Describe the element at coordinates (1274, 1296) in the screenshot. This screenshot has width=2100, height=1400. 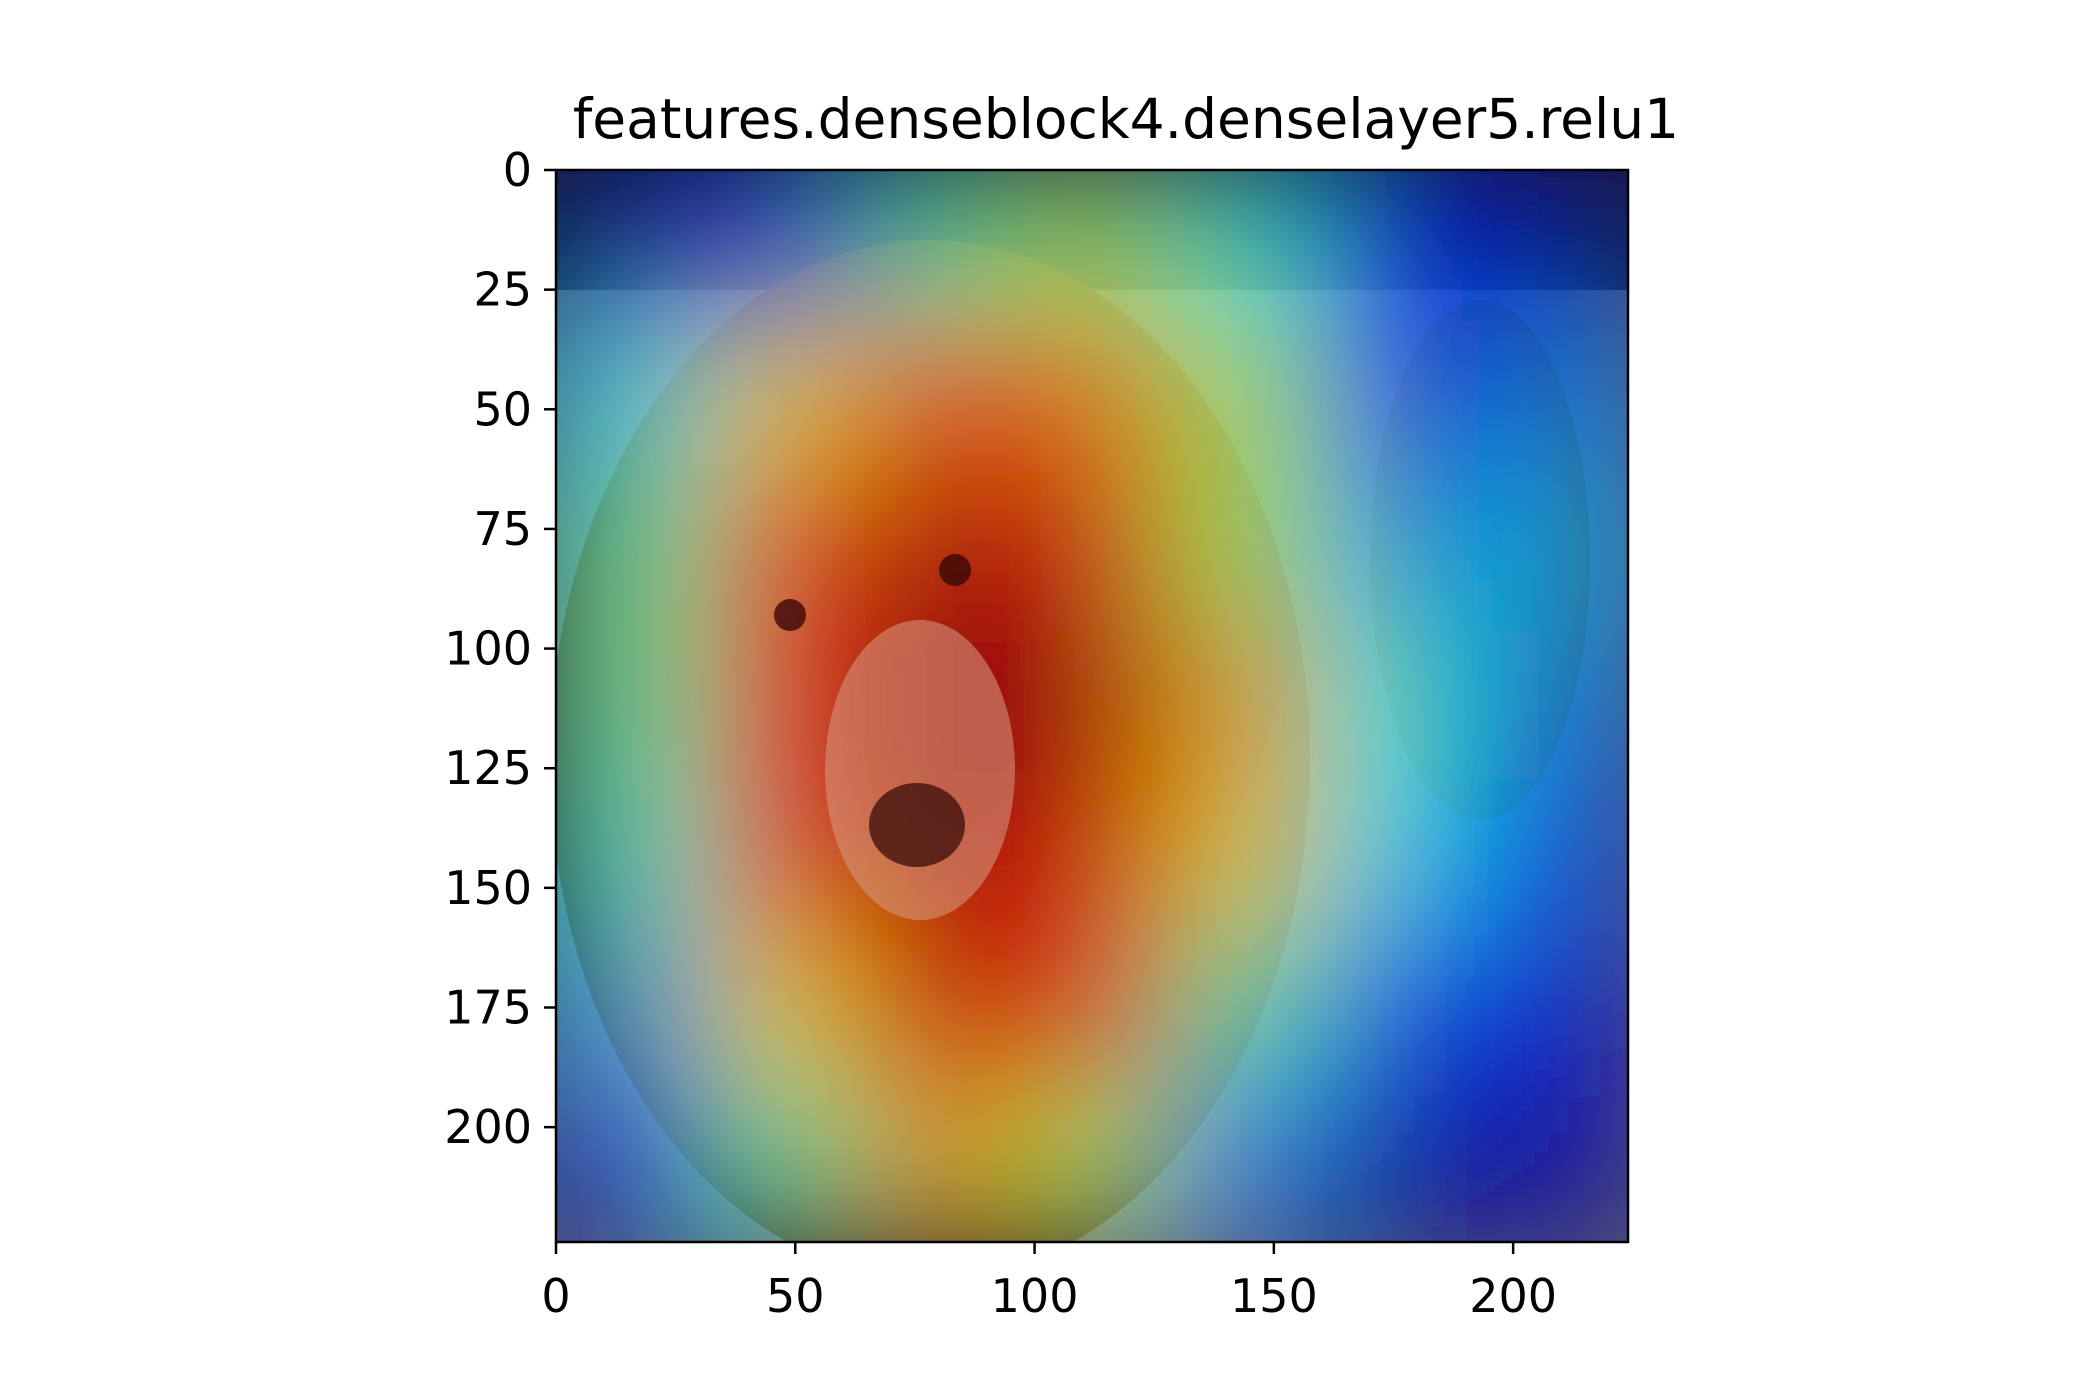
I see `x-tick-label: 150` at that location.